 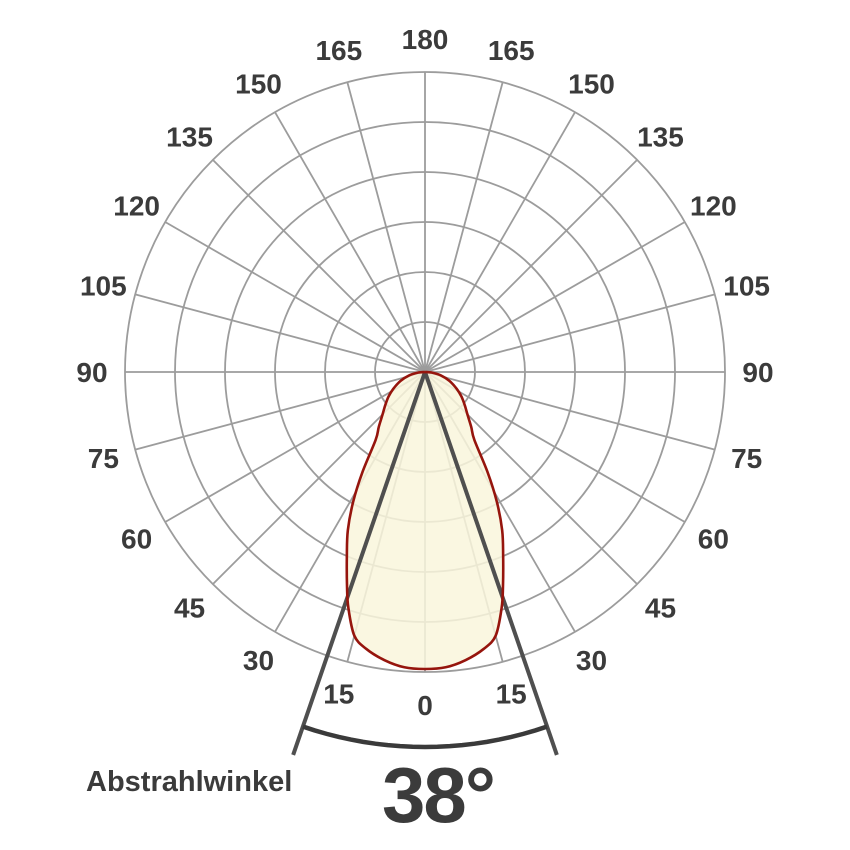 I want to click on beam-angle-arc, so click(x=425, y=737).